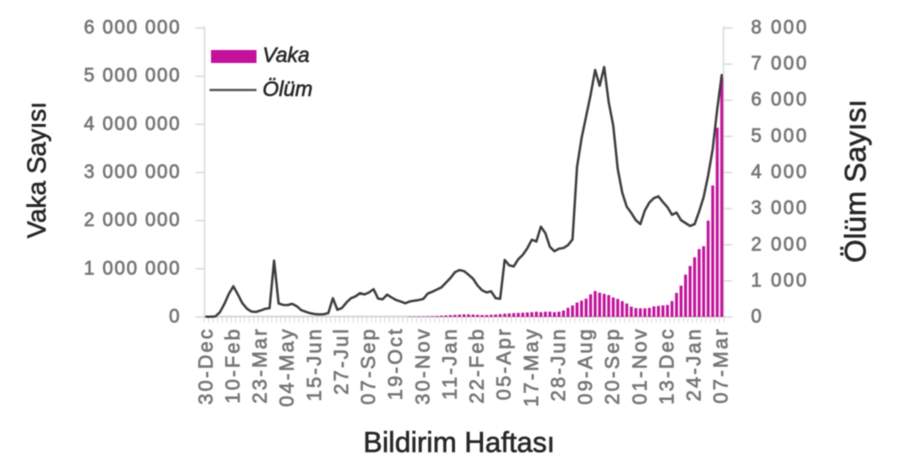 This screenshot has height=461, width=897. I want to click on svg-text: Bildirim Haftası, so click(459, 443).